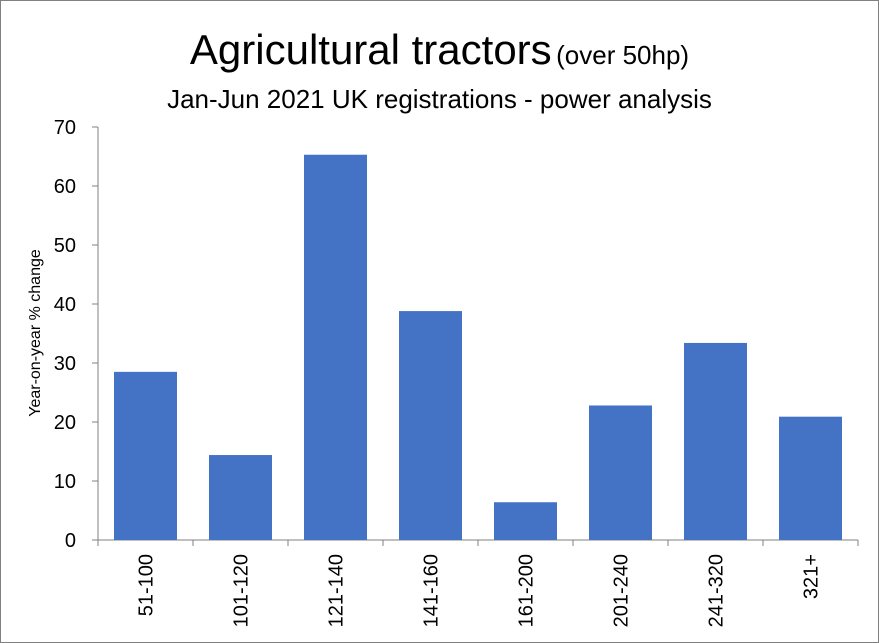 The width and height of the screenshot is (879, 643). I want to click on y-tick-label: 10, so click(65, 482).